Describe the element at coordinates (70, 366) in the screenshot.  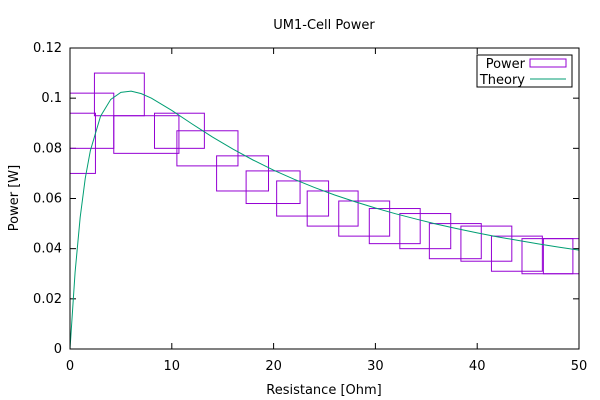
I see `x-tick-label: 0` at that location.